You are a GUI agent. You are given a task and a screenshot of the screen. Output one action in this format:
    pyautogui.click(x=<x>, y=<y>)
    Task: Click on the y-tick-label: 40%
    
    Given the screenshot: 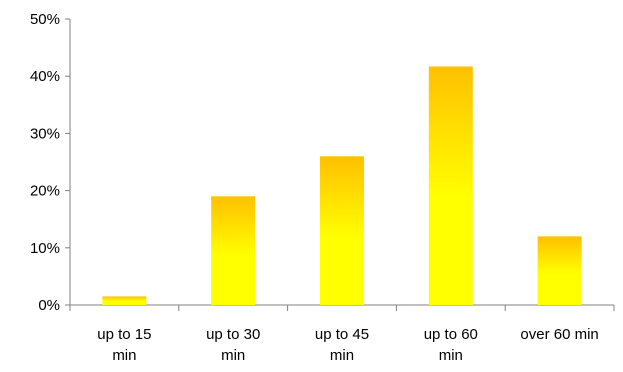 What is the action you would take?
    pyautogui.click(x=45, y=76)
    